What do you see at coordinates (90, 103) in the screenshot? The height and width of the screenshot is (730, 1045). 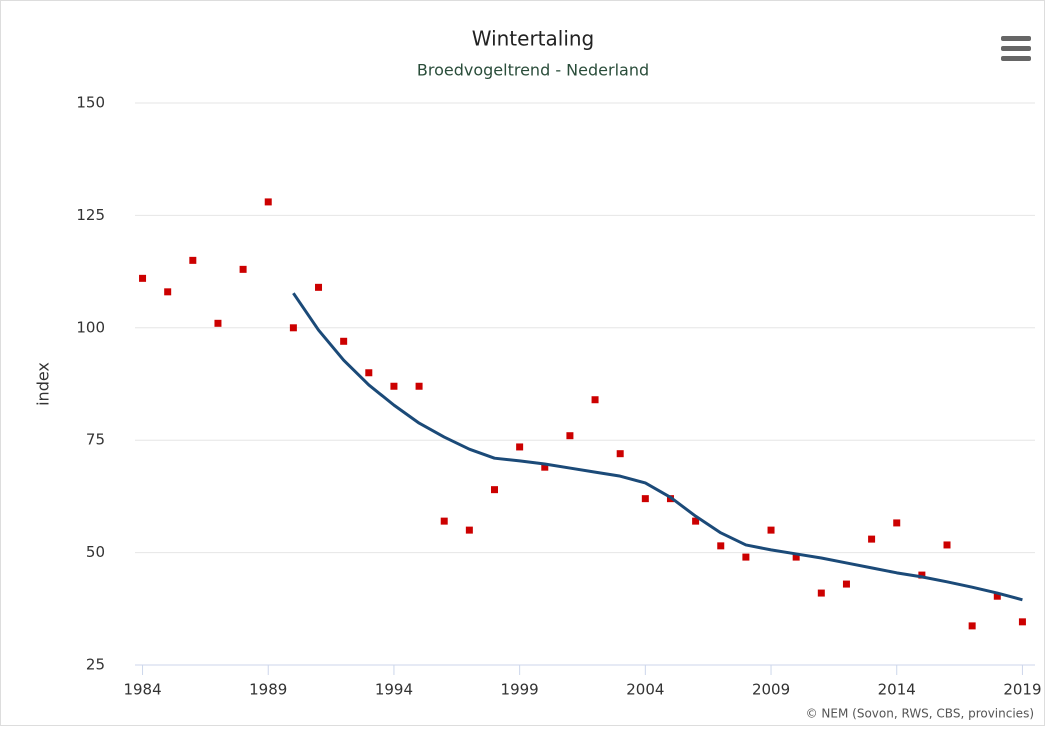 I see `y-tick-label: 150` at bounding box center [90, 103].